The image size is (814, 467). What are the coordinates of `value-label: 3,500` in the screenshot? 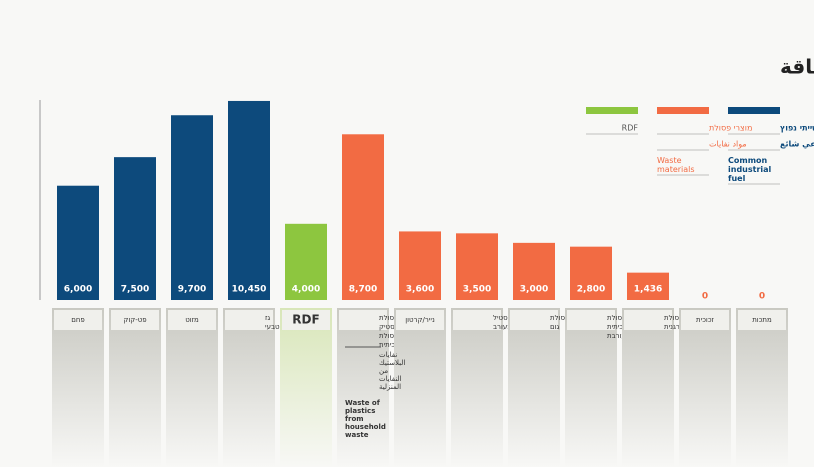 It's located at (477, 290).